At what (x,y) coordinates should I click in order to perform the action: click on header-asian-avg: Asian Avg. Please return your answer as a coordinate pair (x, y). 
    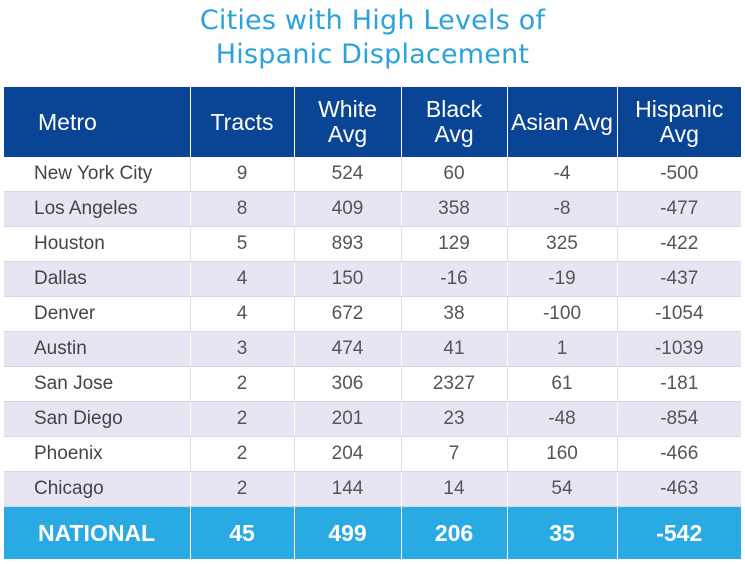
    Looking at the image, I should click on (562, 122).